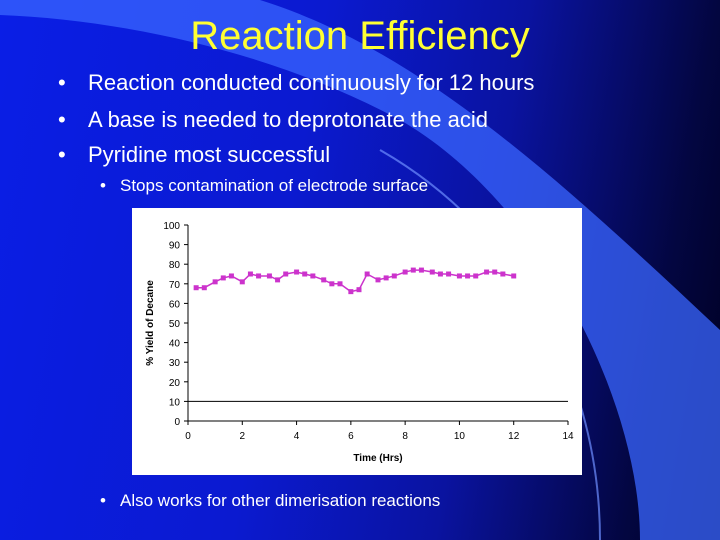  Describe the element at coordinates (175, 324) in the screenshot. I see `y-tick-label: 50` at that location.